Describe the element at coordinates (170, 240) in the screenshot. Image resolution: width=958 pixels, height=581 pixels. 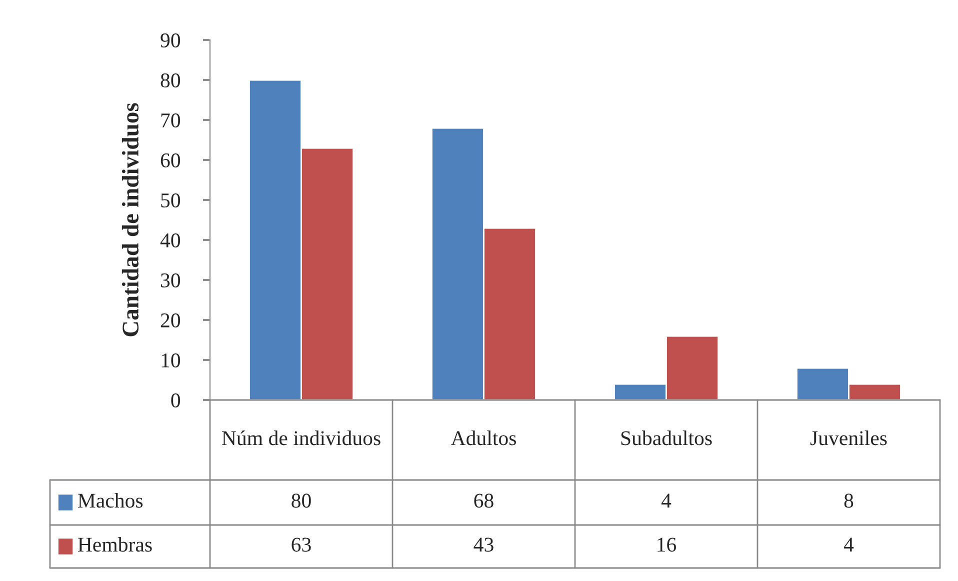
I see `y-tick-label: 40` at that location.